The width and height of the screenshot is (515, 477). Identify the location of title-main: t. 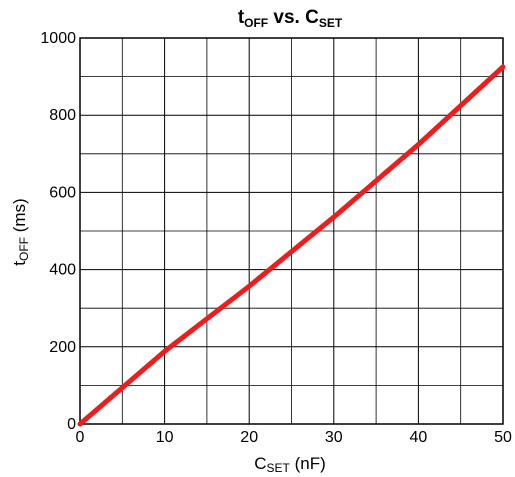
(241, 17).